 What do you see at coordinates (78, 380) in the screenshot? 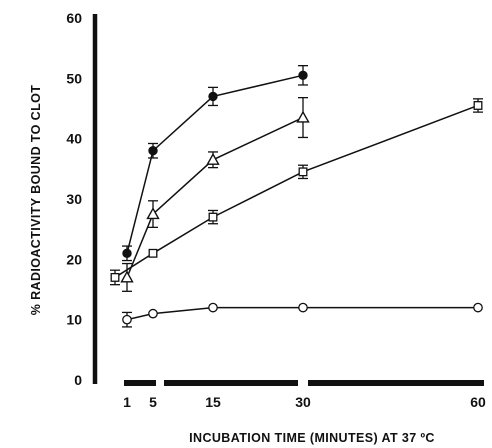
I see `y-tick-label: 0` at bounding box center [78, 380].